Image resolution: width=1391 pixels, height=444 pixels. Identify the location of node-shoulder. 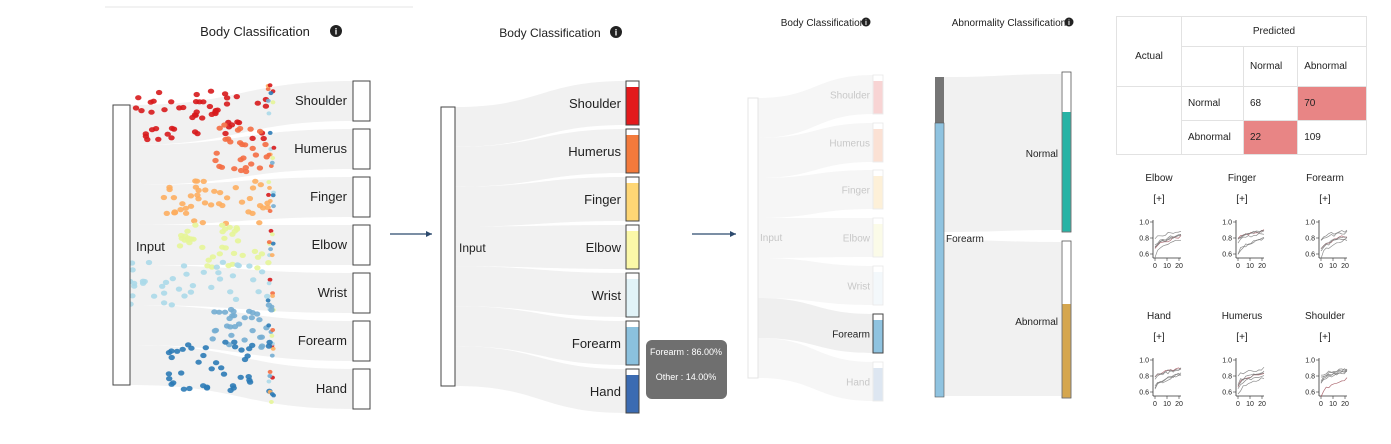
(361, 101).